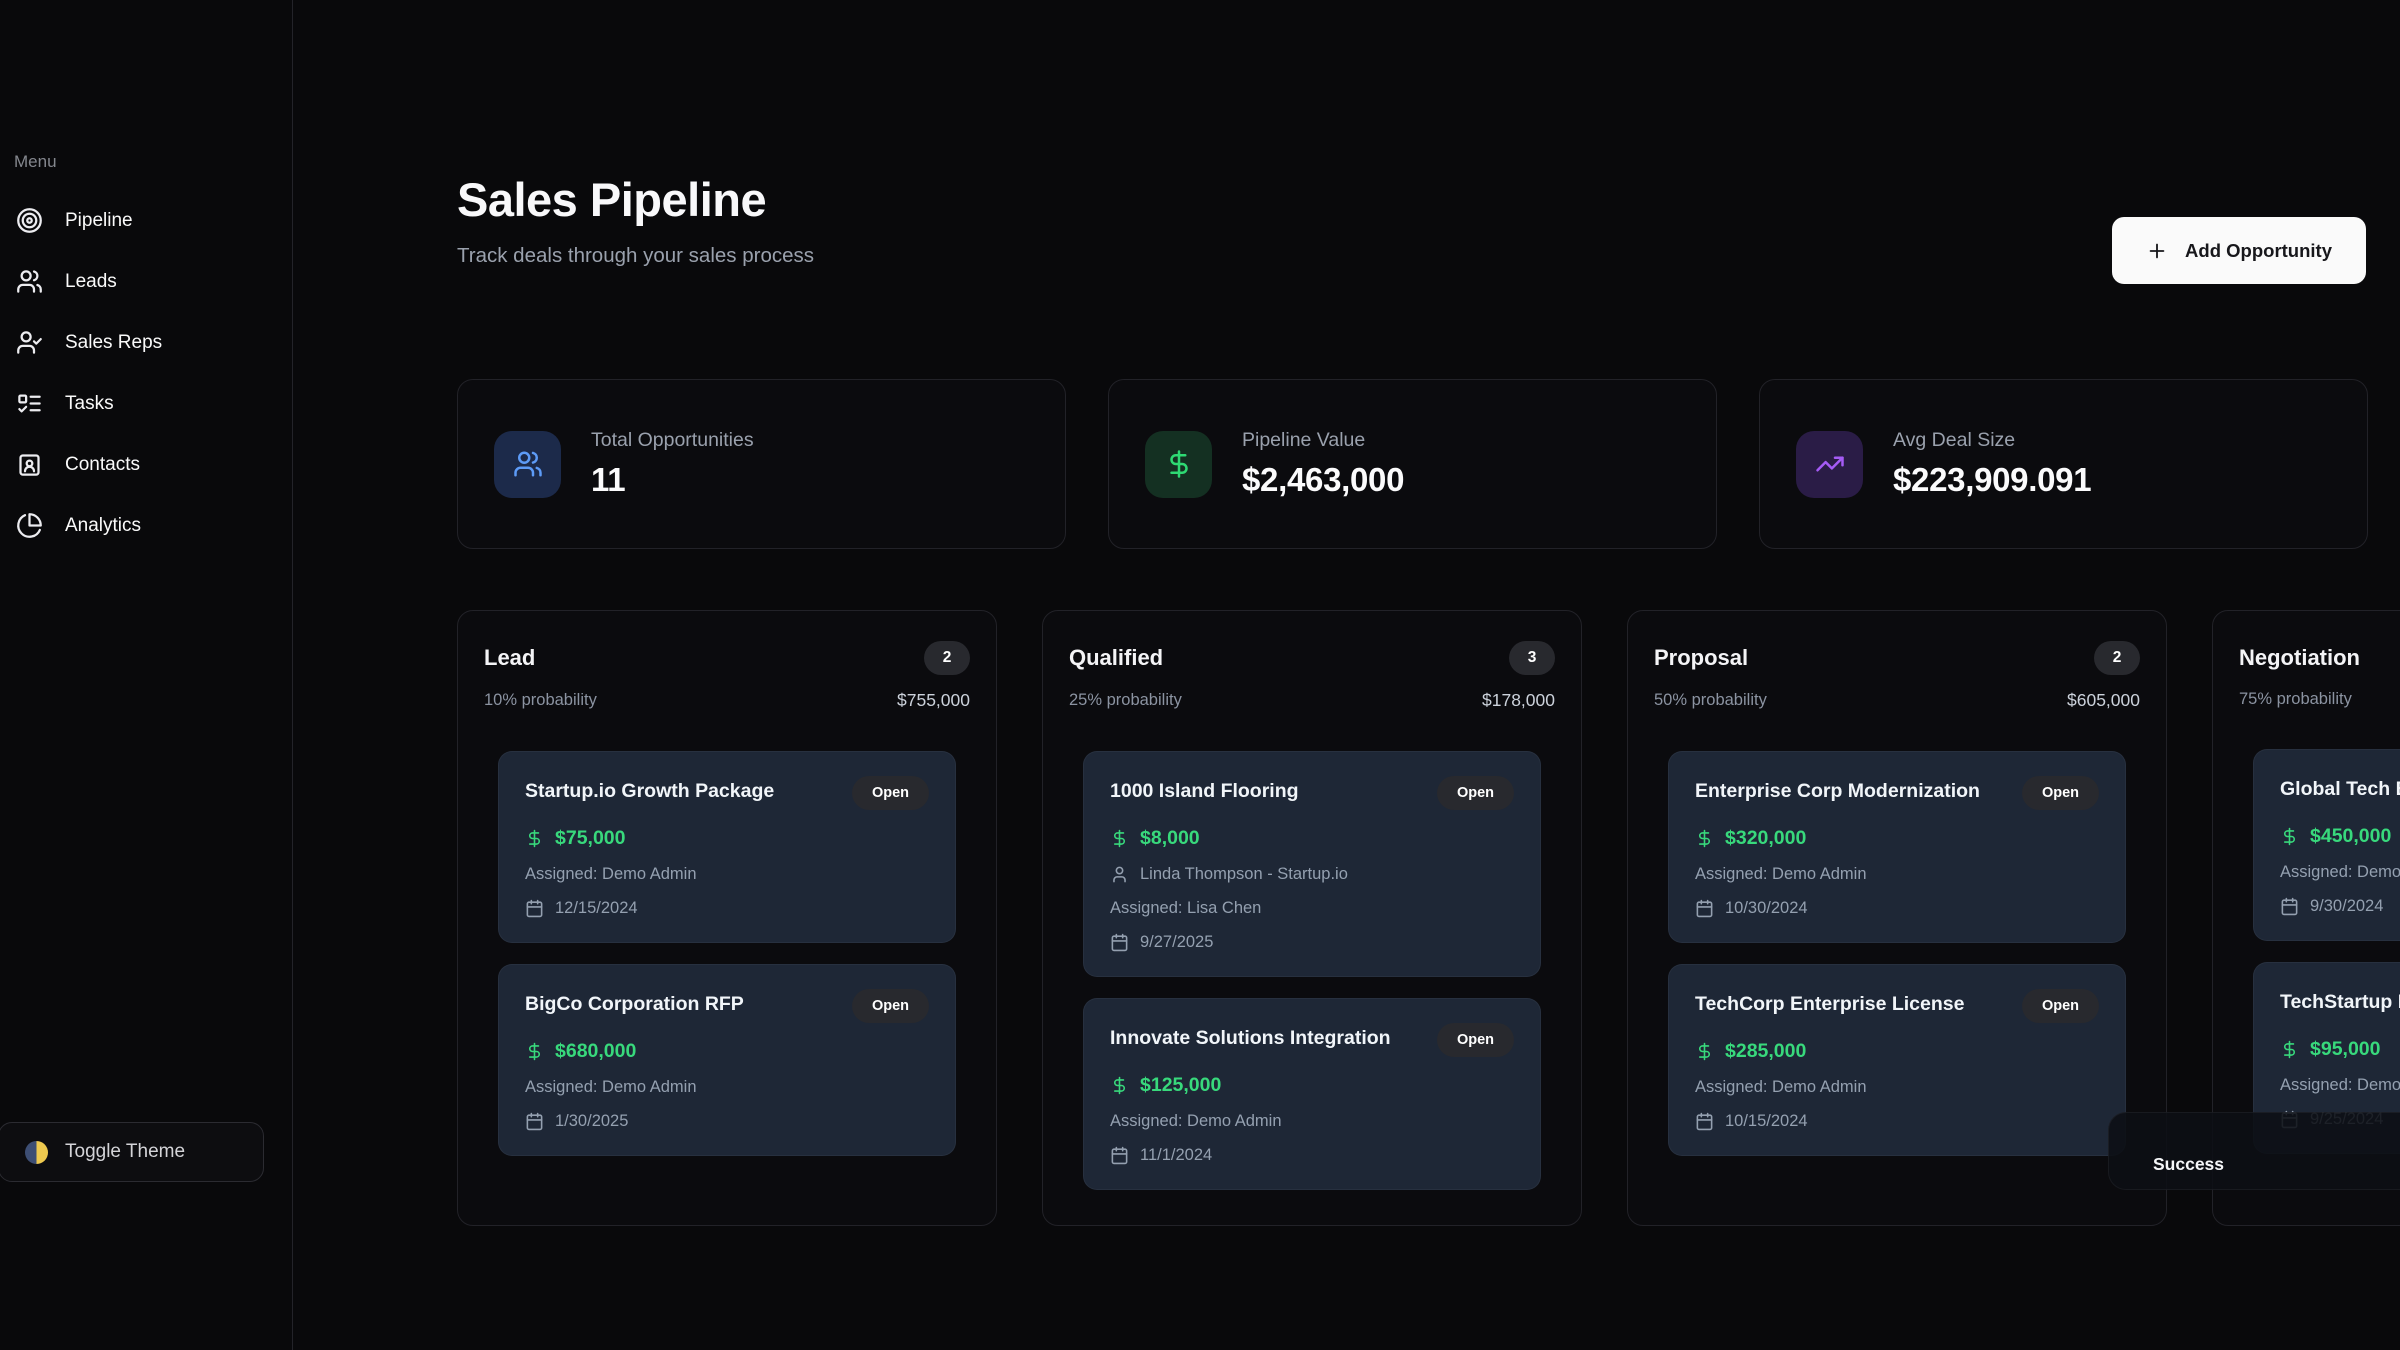 The image size is (2400, 1350). I want to click on column-name: Qualified, so click(1116, 657).